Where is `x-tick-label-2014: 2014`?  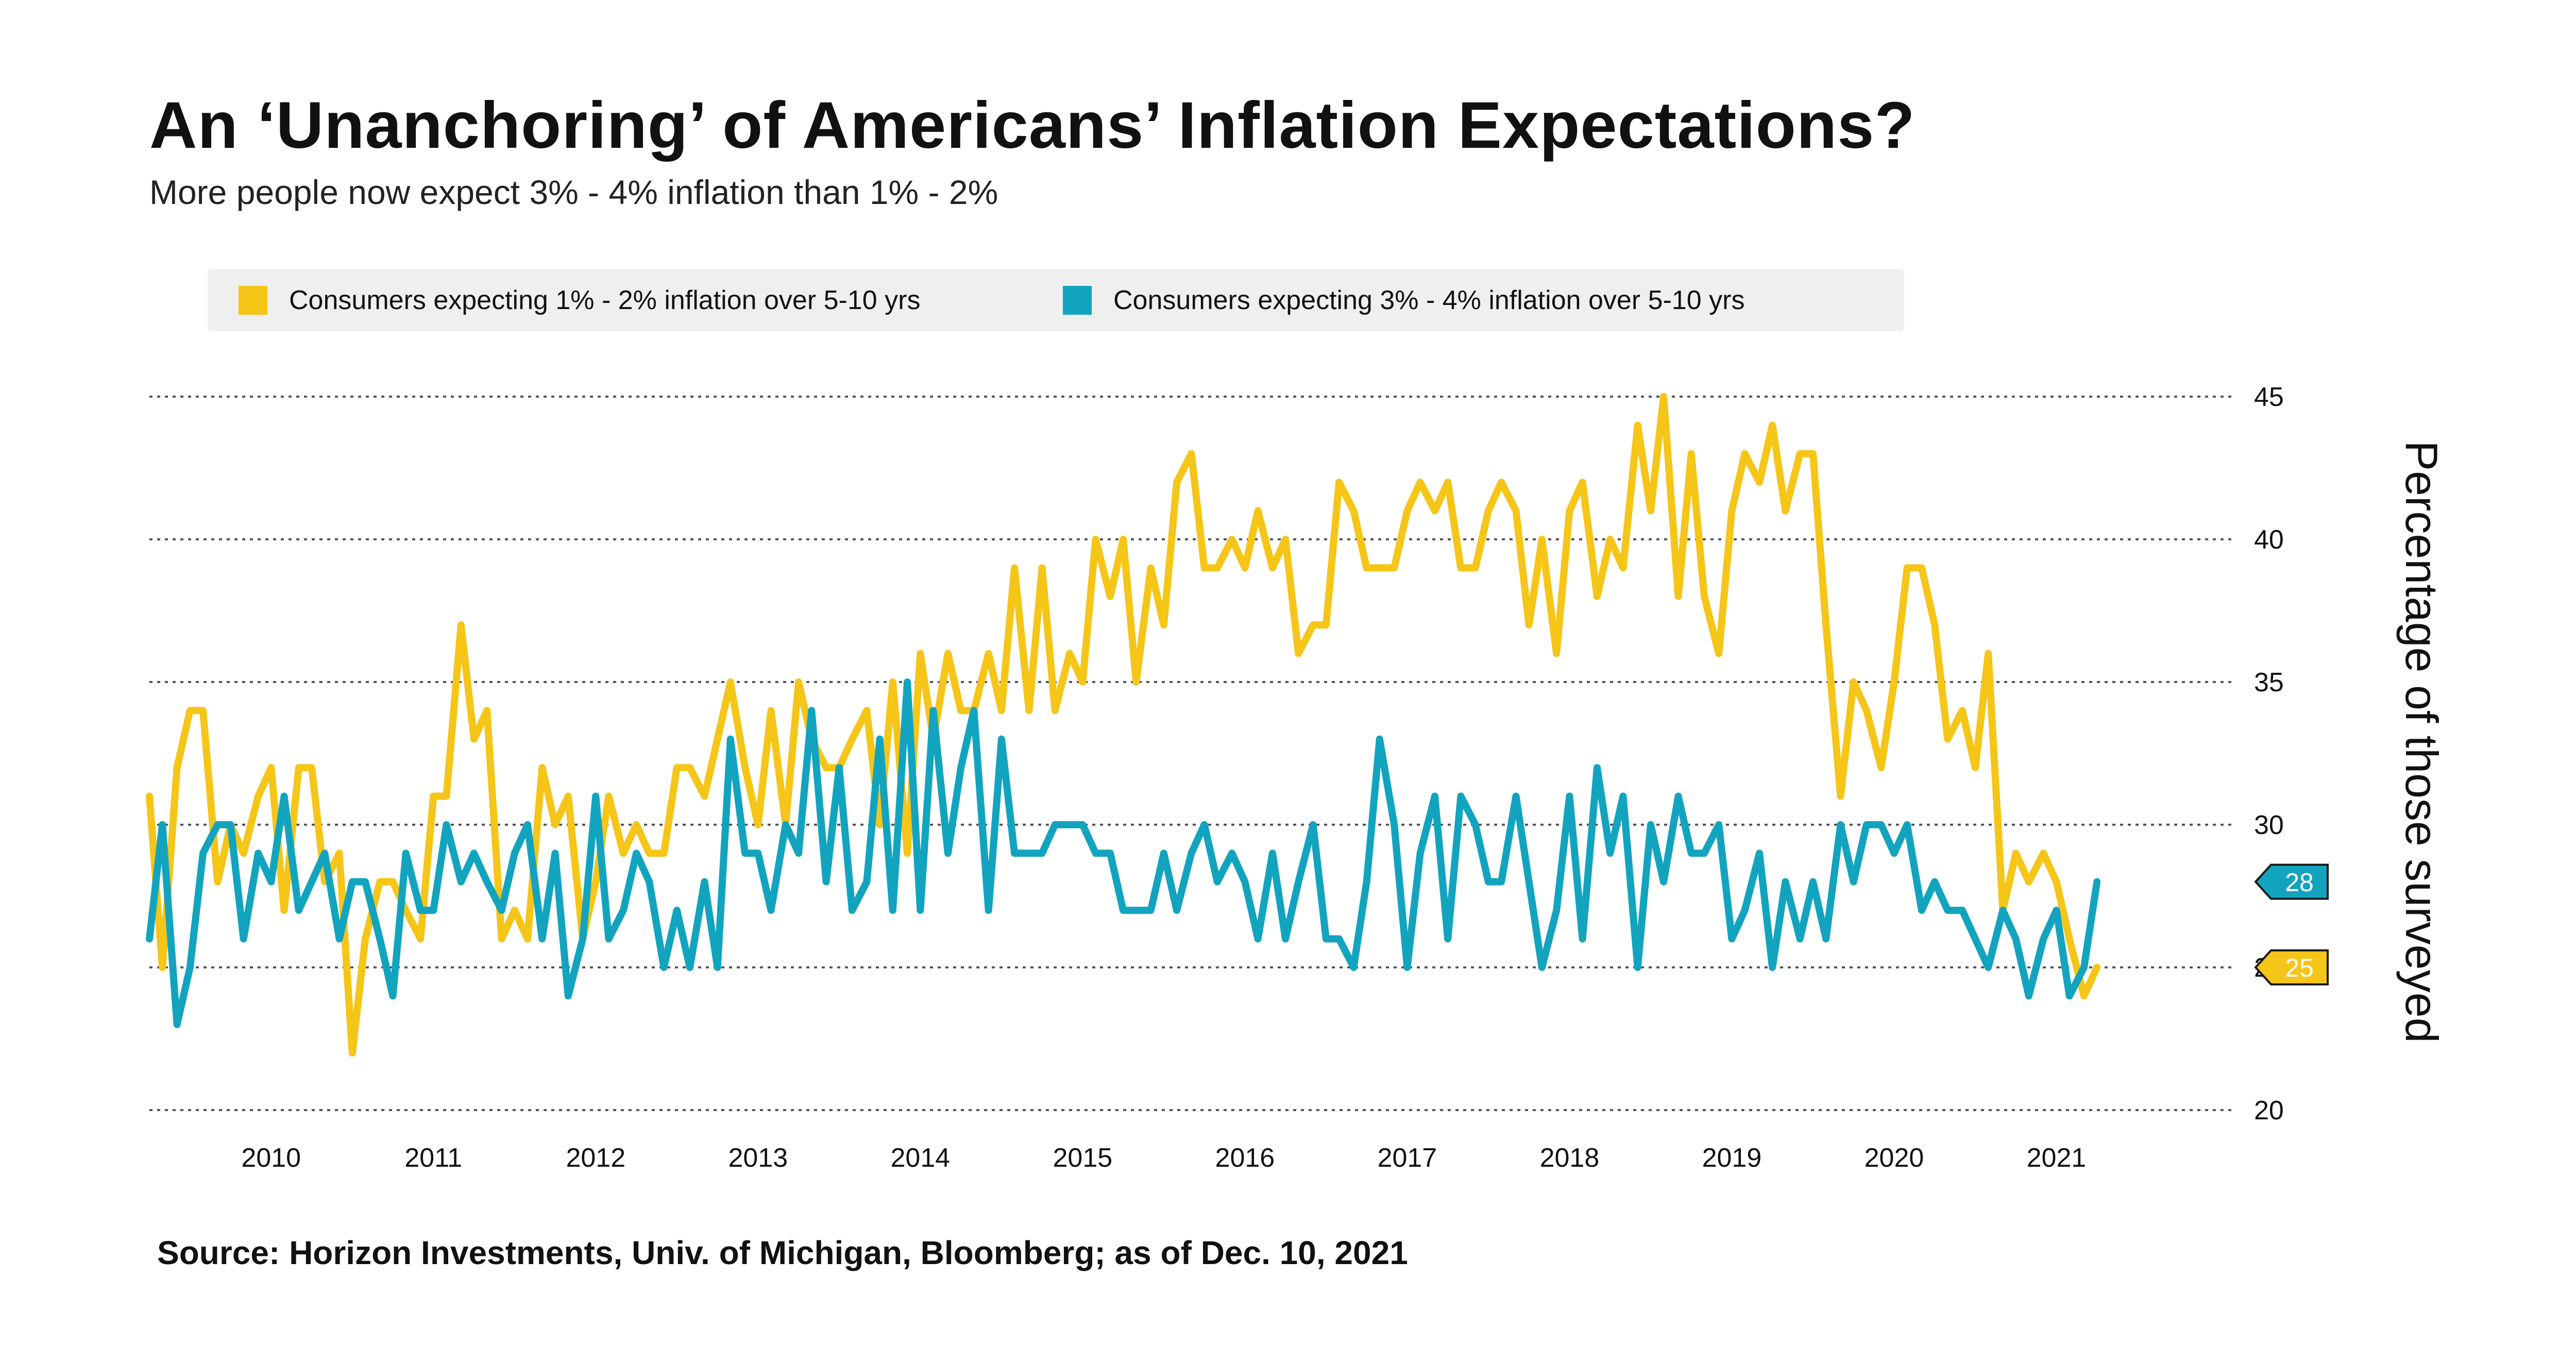
x-tick-label-2014: 2014 is located at coordinates (921, 1158).